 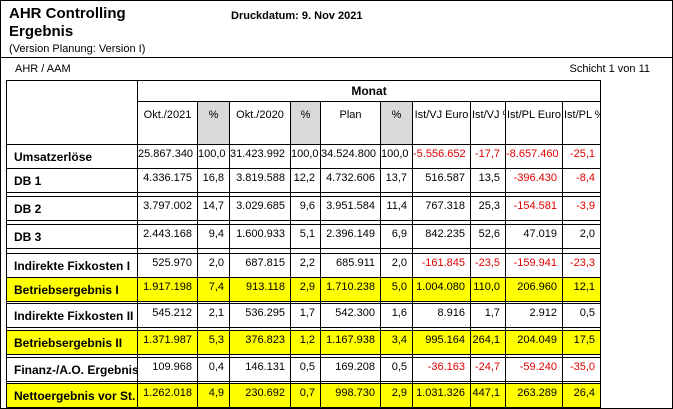 I want to click on cell-r2-c8: -154.581, so click(x=534, y=208).